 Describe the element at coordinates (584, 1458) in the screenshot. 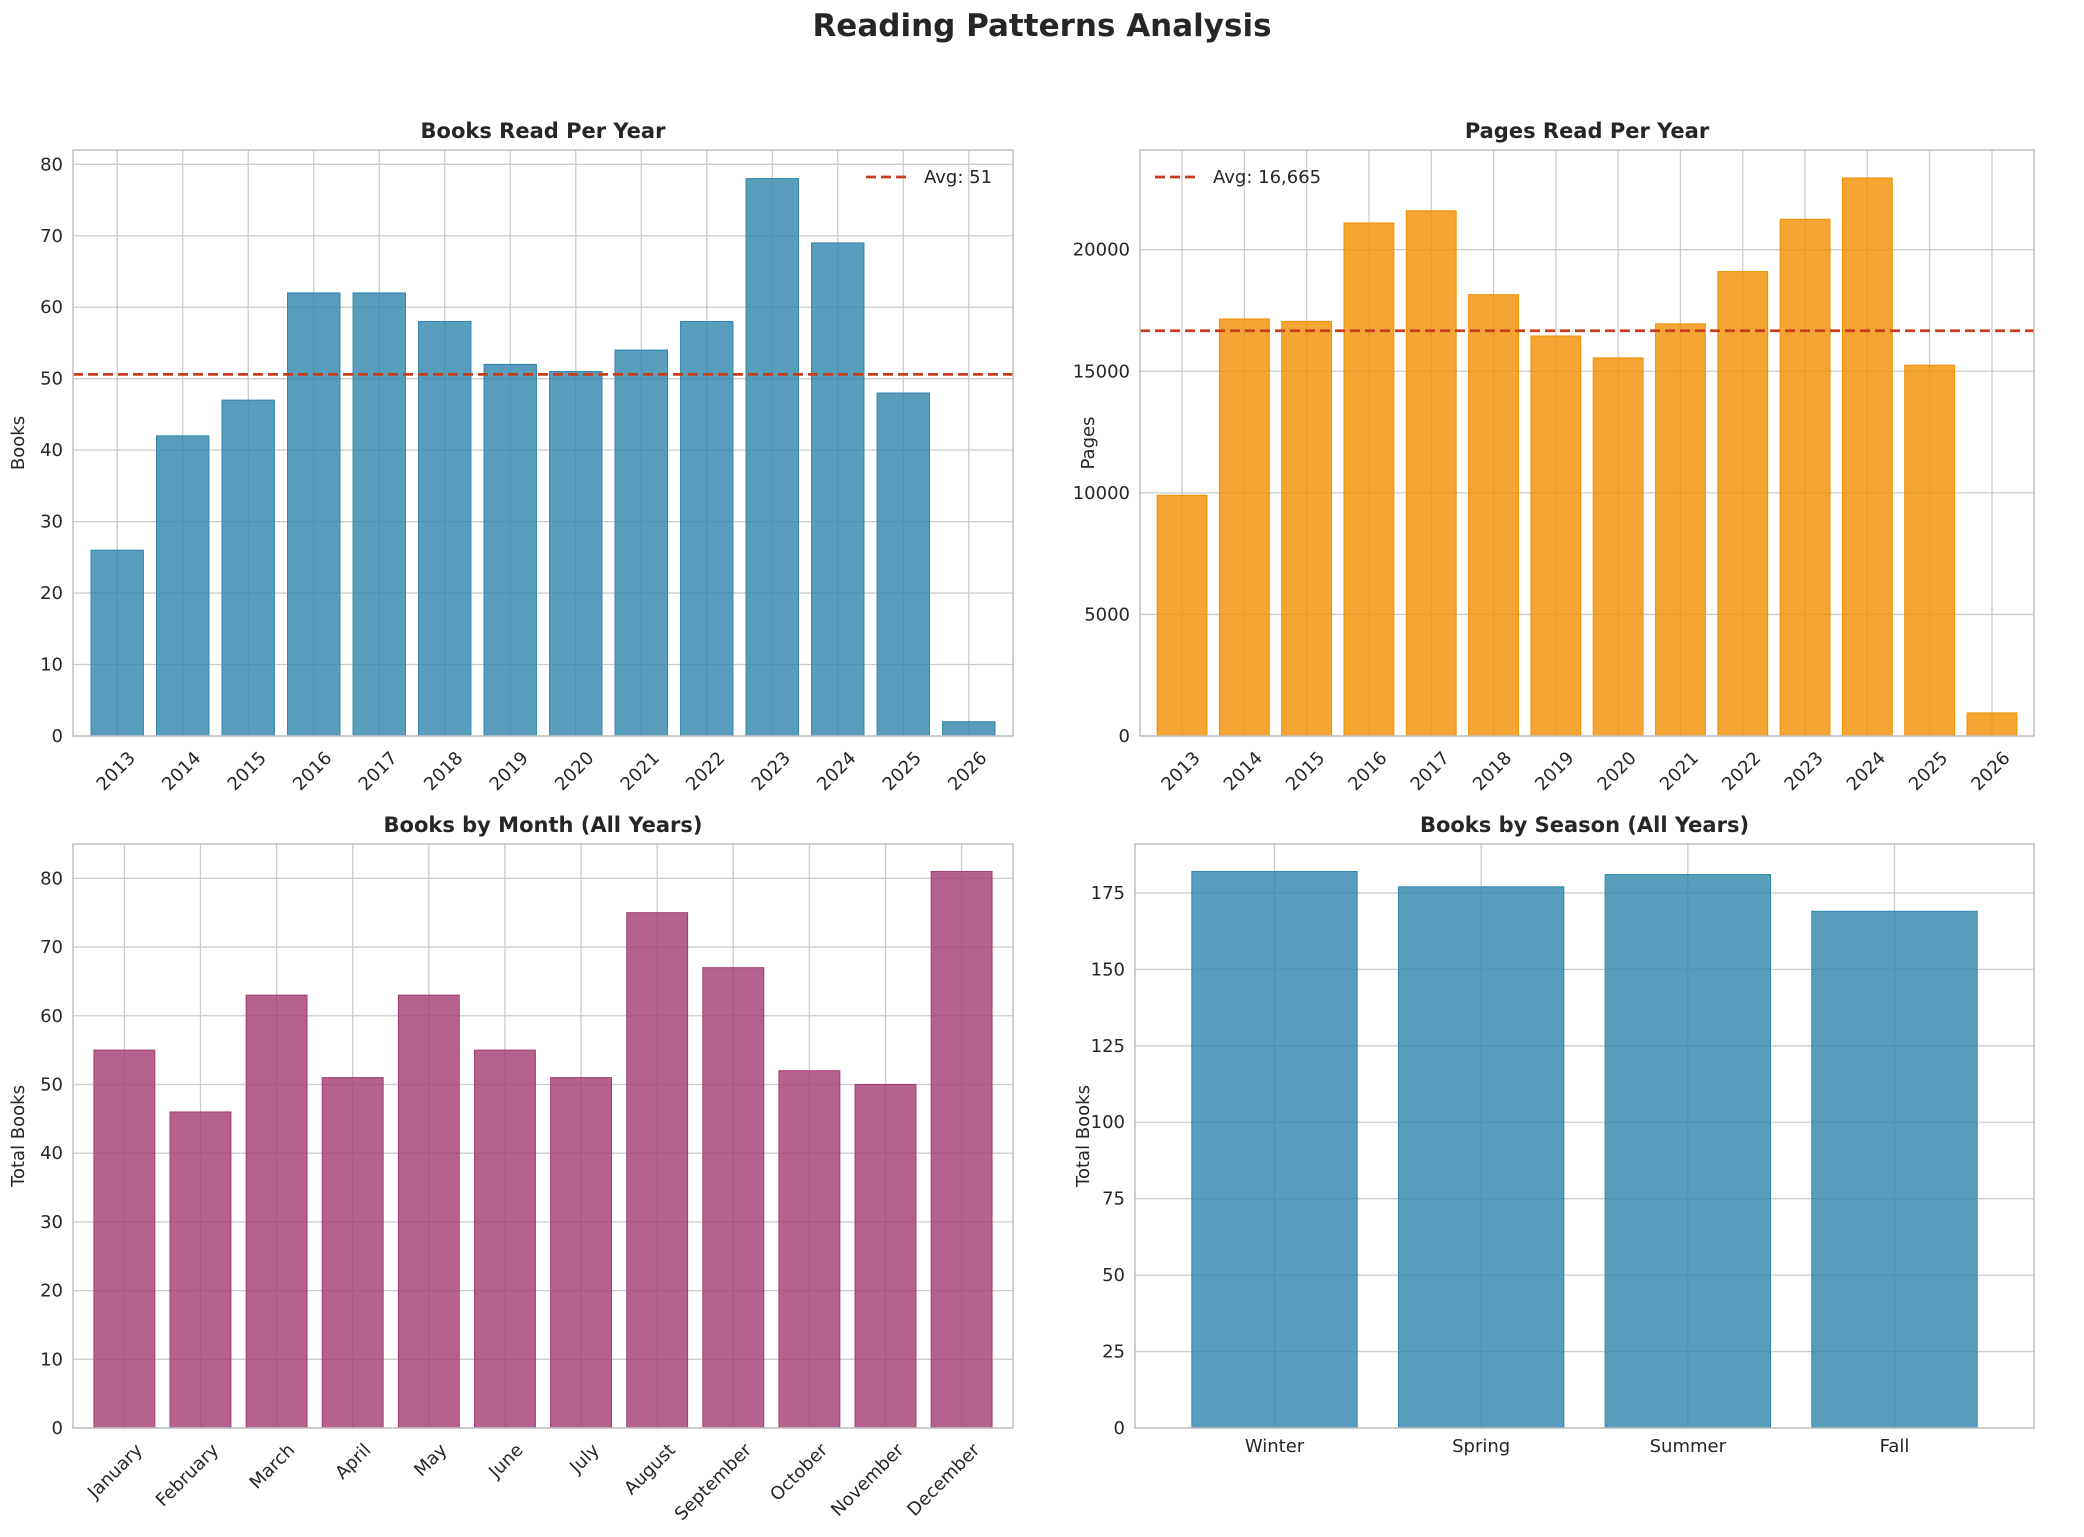

I see `x-tick-label: July` at that location.